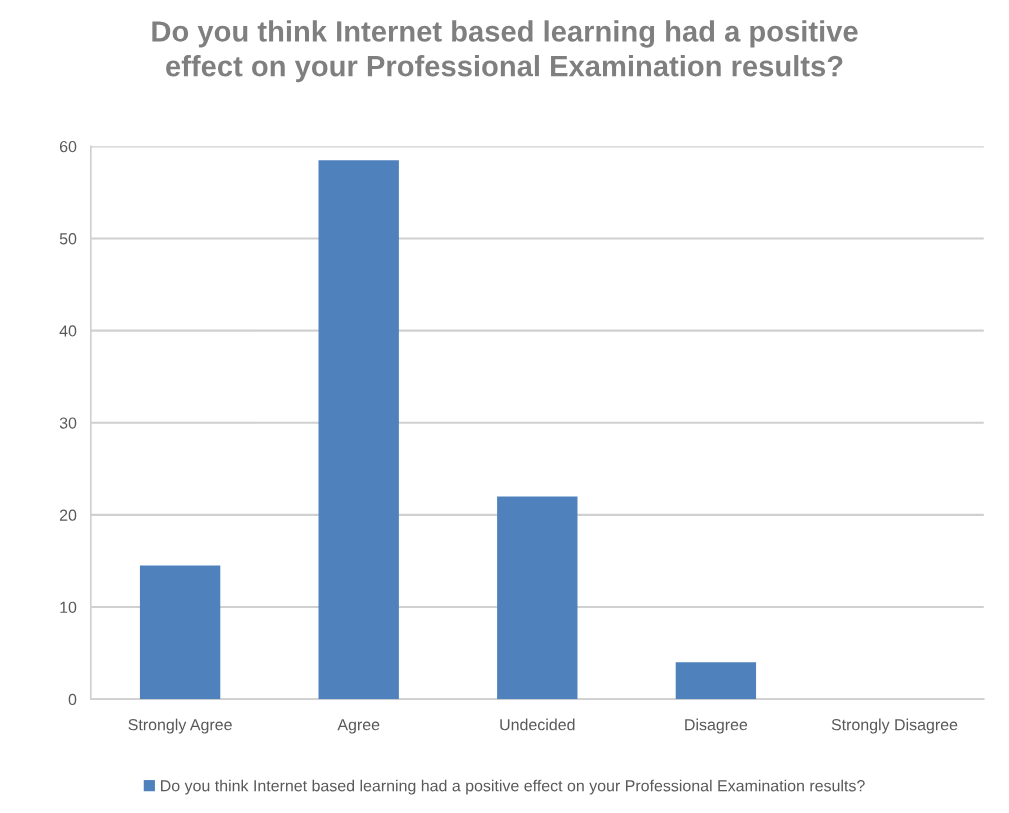  I want to click on y-tick-label: 30, so click(68, 423).